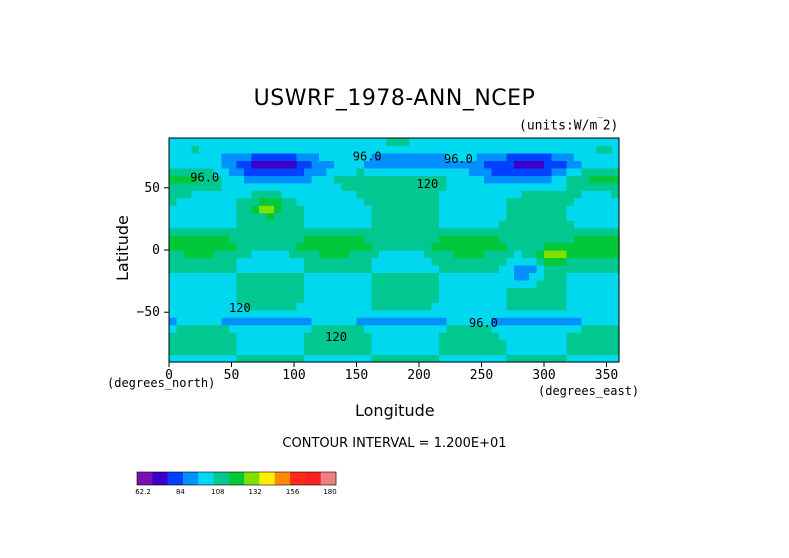  I want to click on contour-label: 96.0, so click(204, 178).